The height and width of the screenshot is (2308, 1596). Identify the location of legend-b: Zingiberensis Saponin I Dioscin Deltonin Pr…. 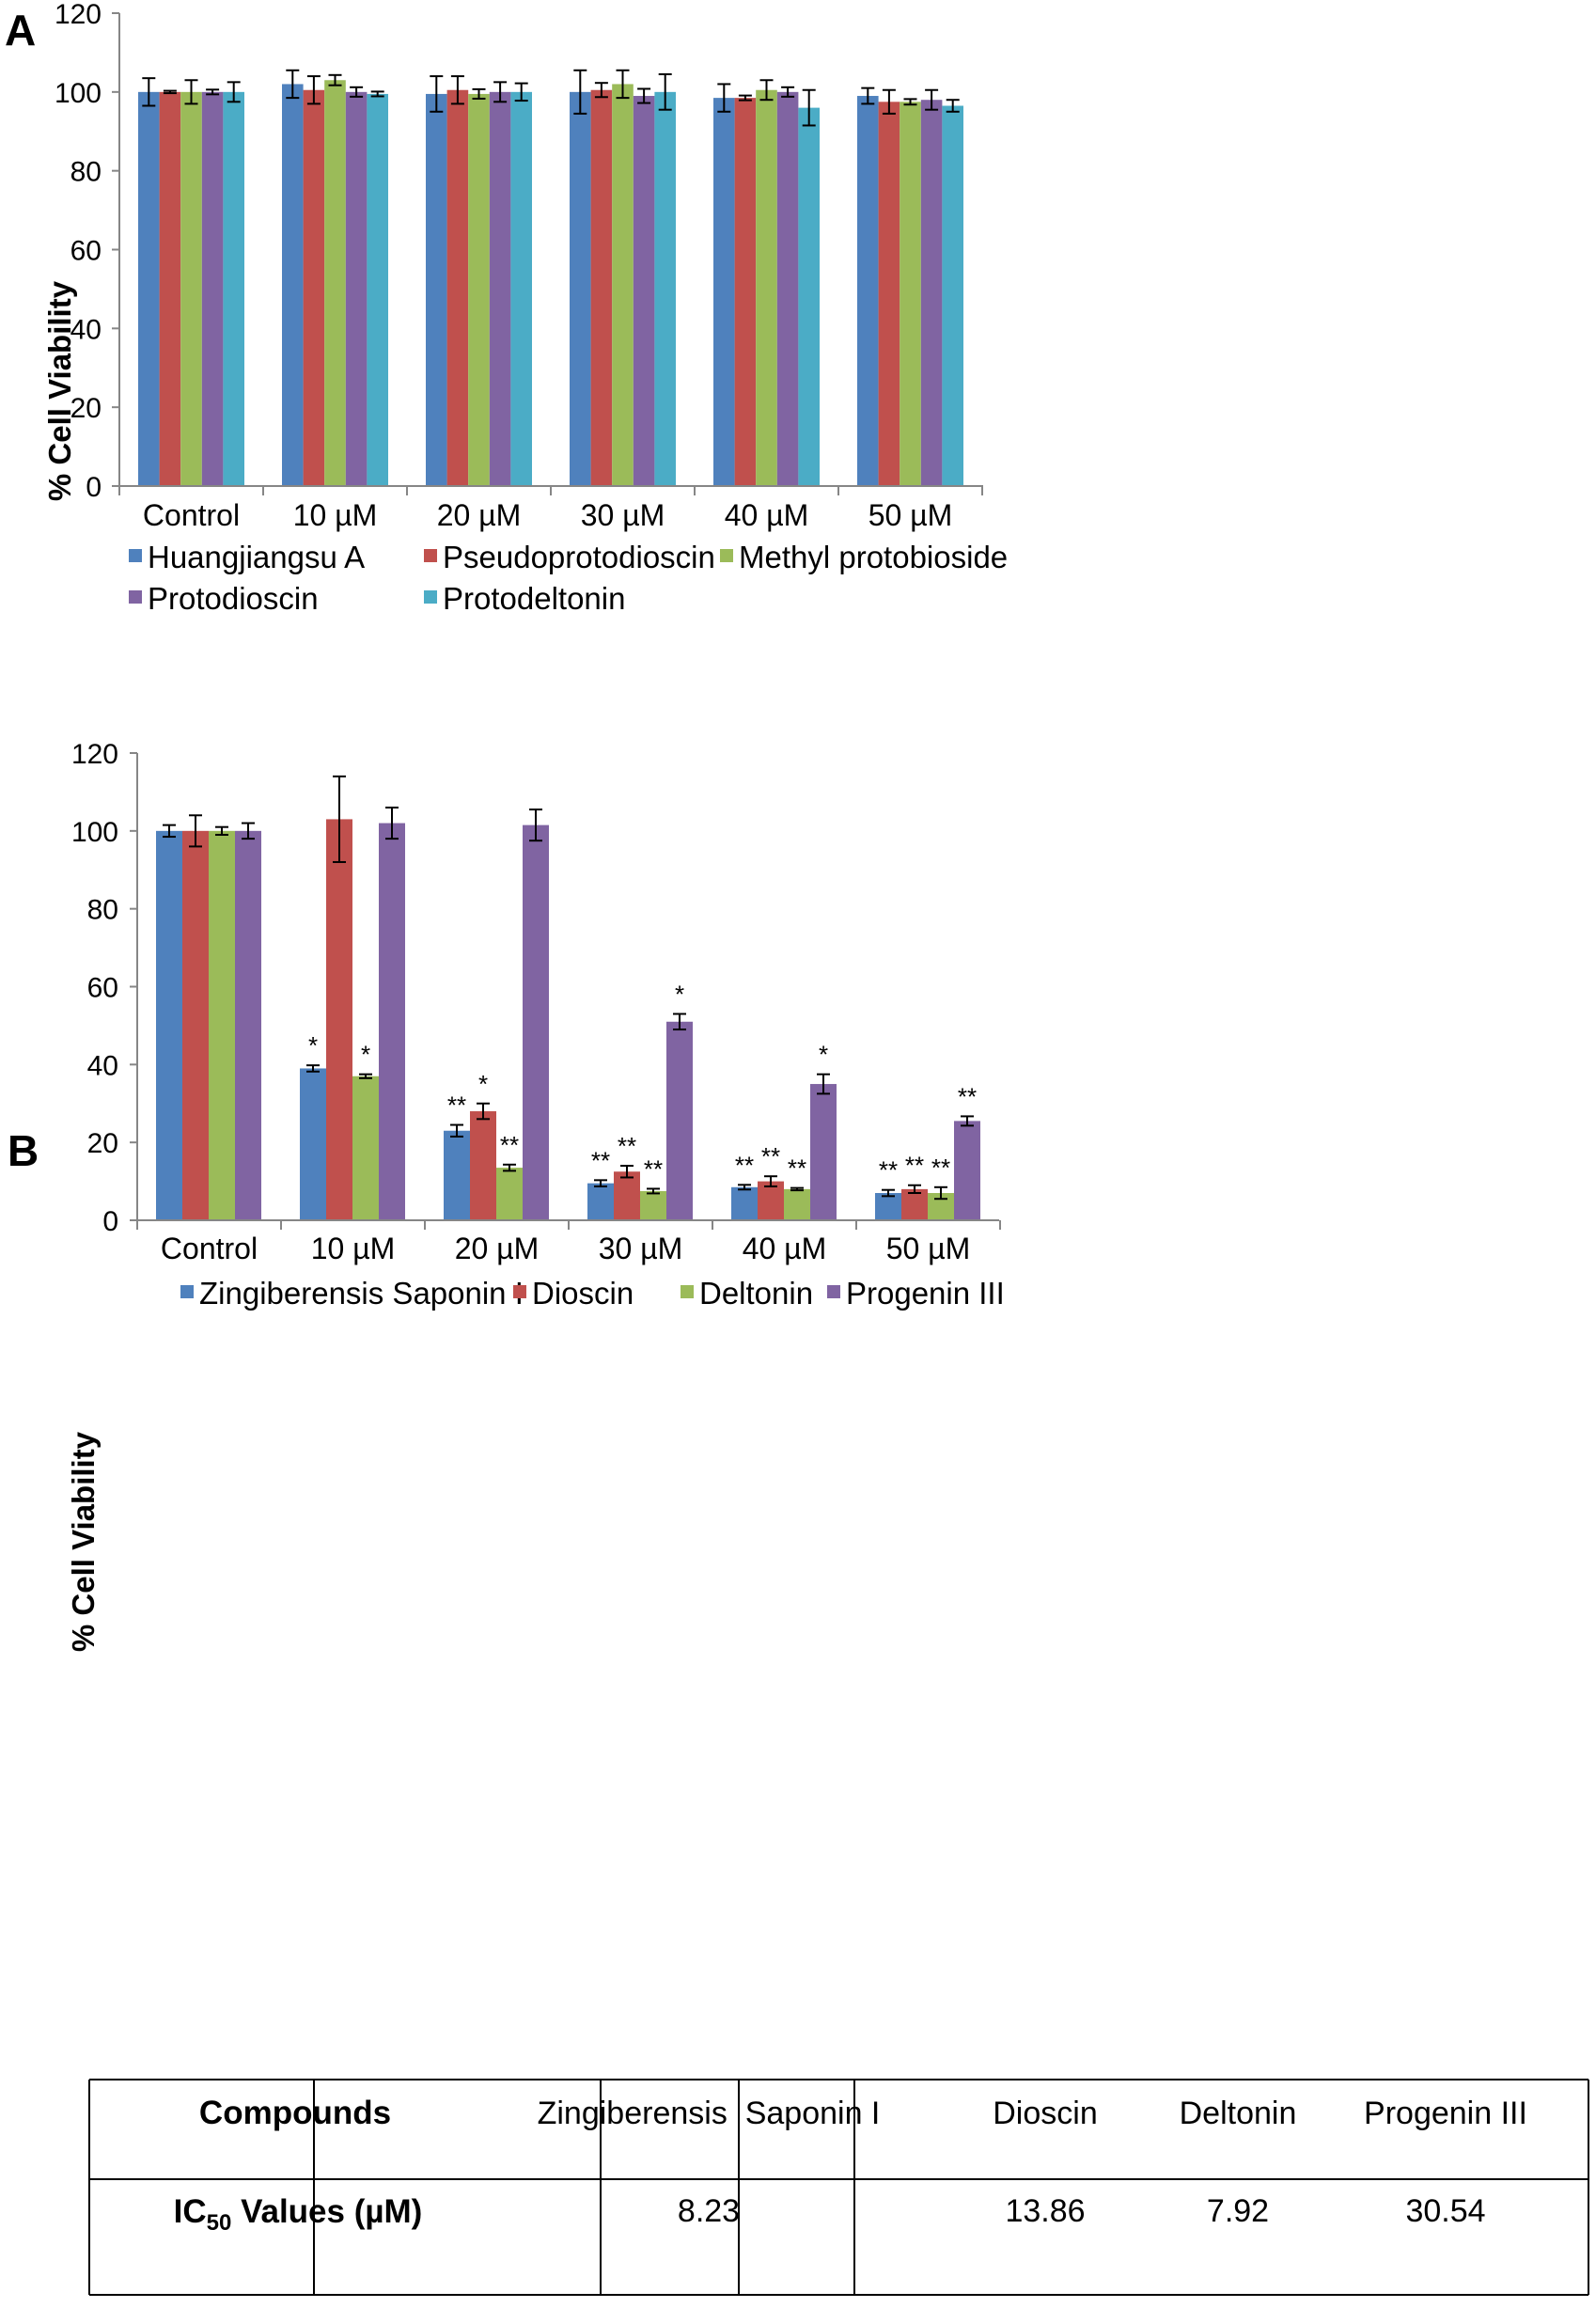
(592, 1294).